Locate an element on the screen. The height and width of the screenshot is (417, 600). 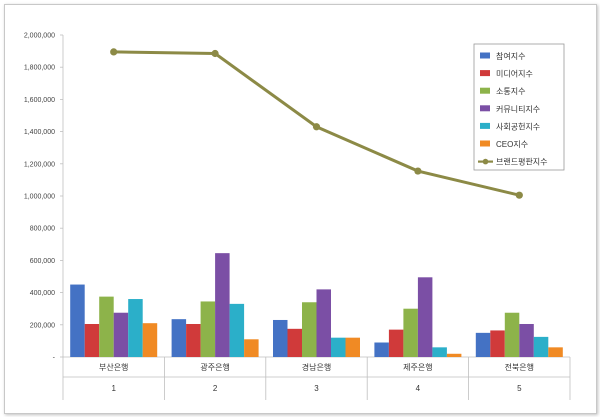
y-tick-label: 1,000,000 is located at coordinates (39, 197).